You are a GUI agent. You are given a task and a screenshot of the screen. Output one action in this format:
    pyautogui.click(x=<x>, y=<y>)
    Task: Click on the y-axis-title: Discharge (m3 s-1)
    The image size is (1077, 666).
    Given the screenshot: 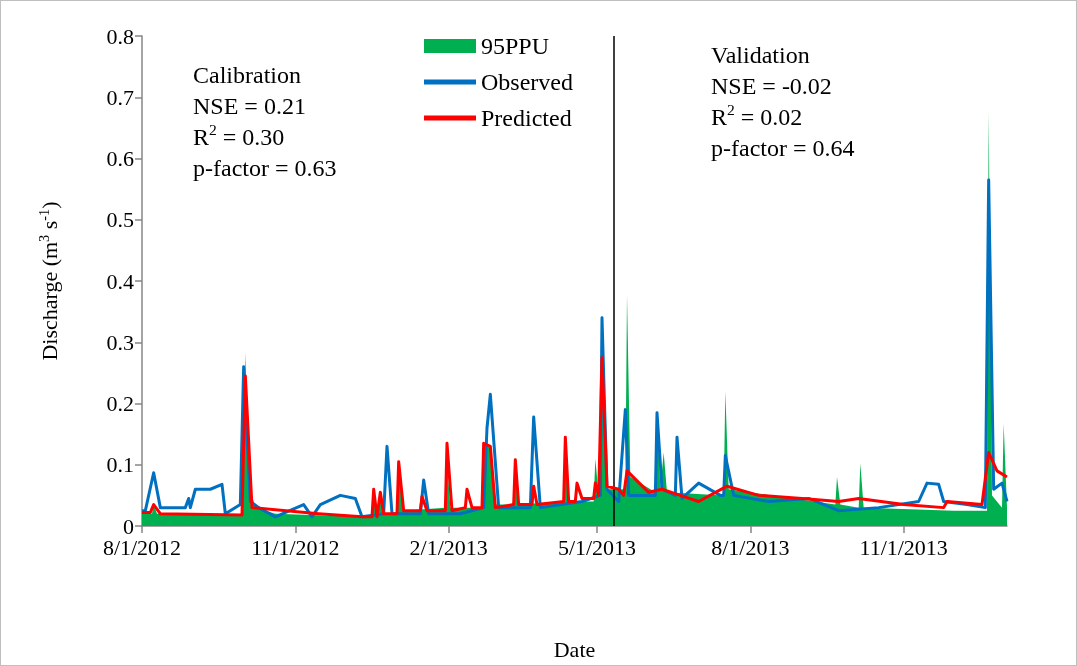 What is the action you would take?
    pyautogui.click(x=49, y=281)
    